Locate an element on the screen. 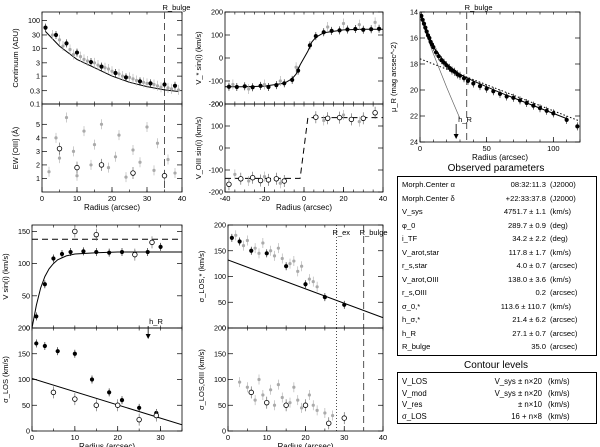  params-value: 113.6 ± 110.7 is located at coordinates (523, 306).